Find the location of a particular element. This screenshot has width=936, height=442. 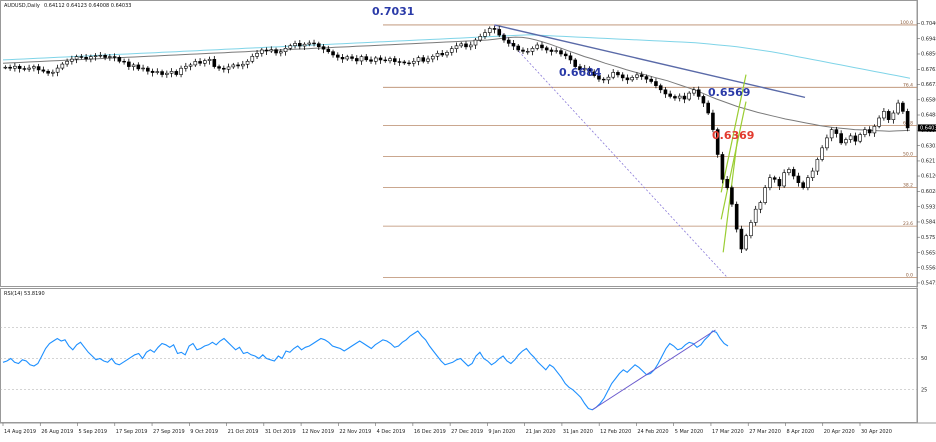

price-tick-label: 0.57510 is located at coordinates (928, 238).